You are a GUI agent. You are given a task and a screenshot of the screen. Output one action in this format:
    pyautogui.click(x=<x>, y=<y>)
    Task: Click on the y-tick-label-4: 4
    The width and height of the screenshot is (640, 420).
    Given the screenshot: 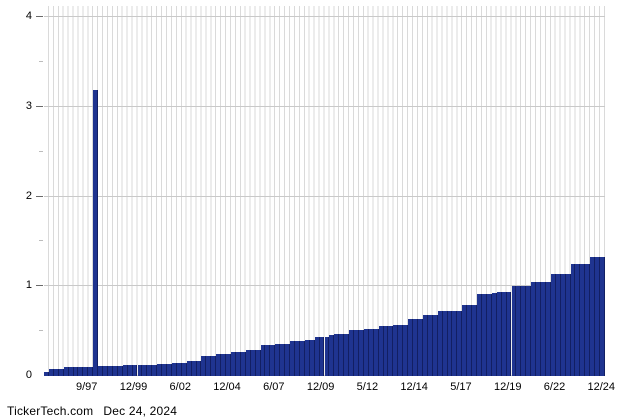 What is the action you would take?
    pyautogui.click(x=28, y=16)
    